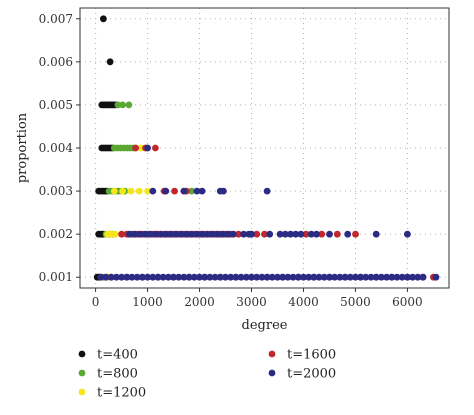 The image size is (474, 415). I want to click on y-tick-label: 0.007, so click(56, 19).